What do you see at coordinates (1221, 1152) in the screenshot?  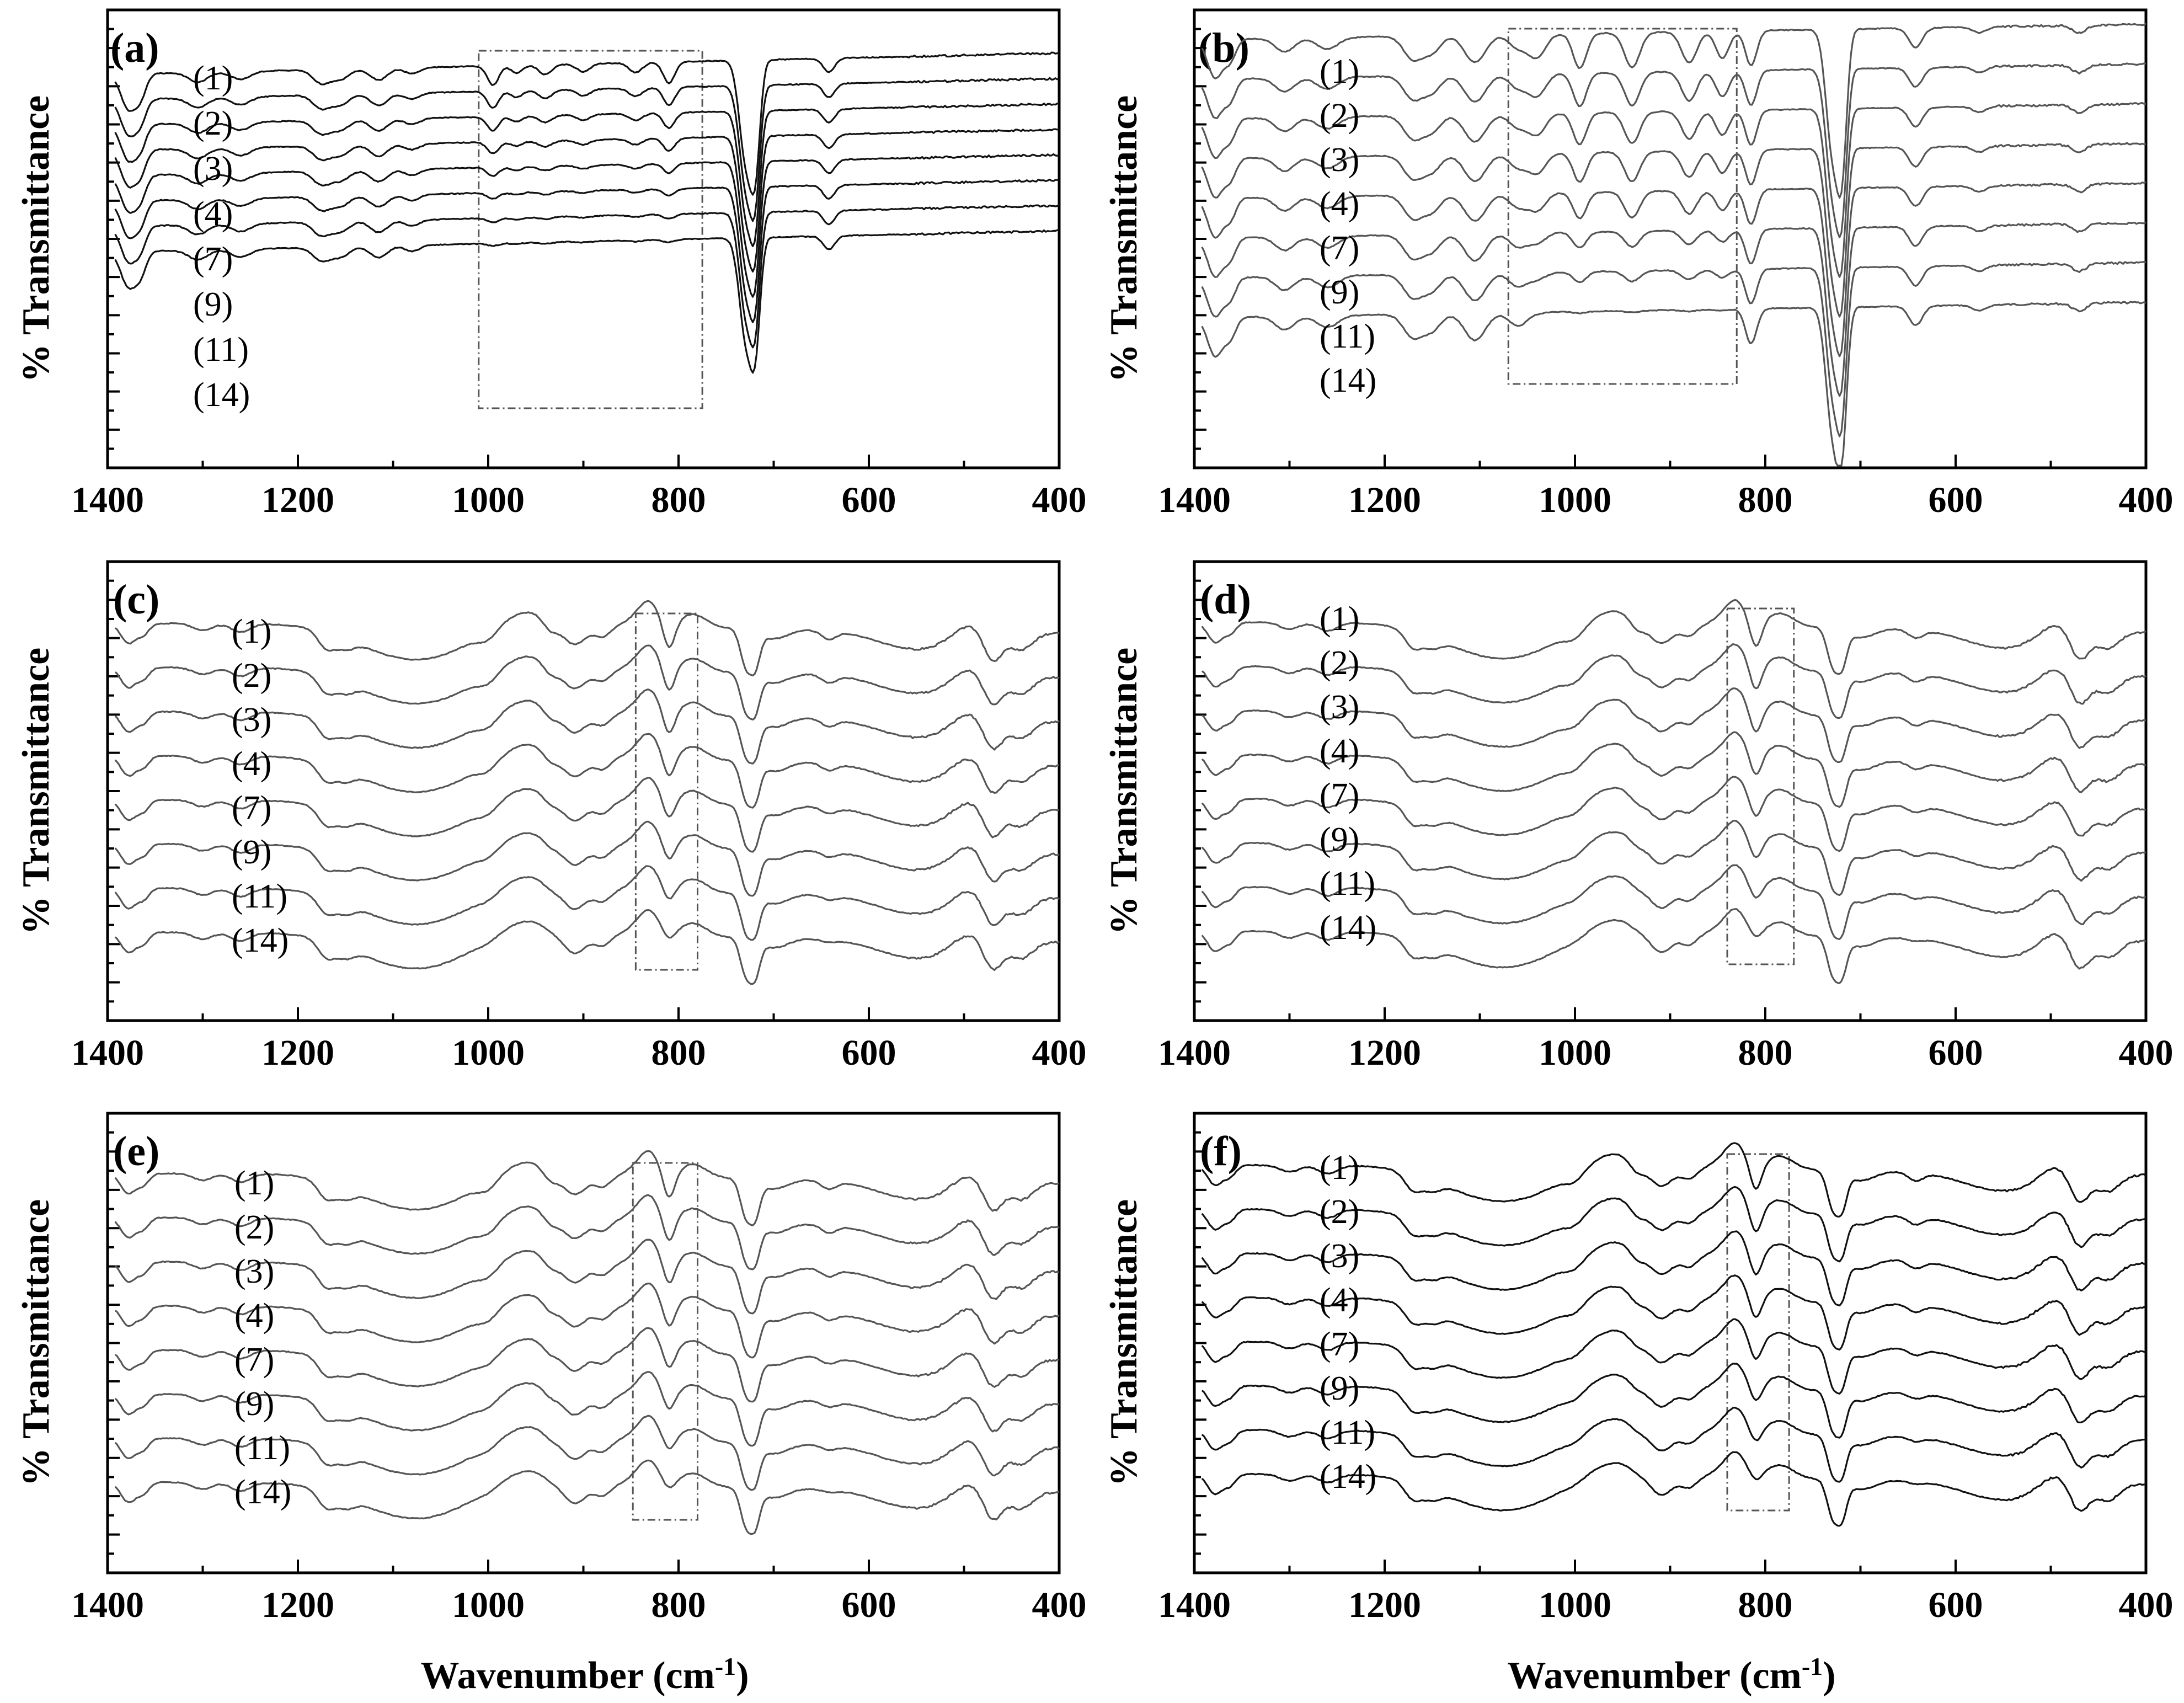 I see `panel-letter: (f)` at bounding box center [1221, 1152].